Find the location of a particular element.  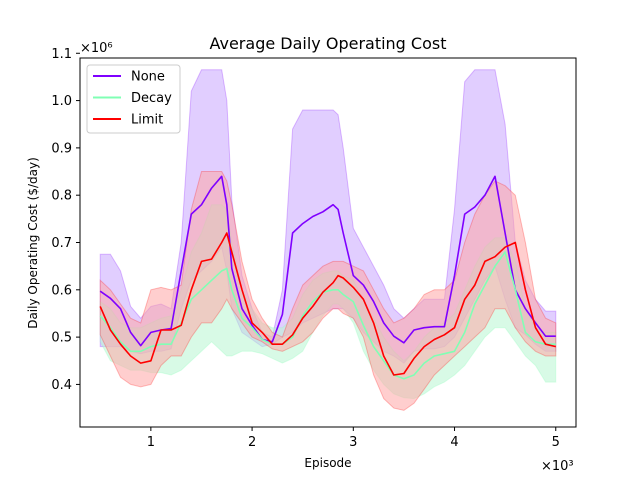

y-offset-text: ×10⁶ is located at coordinates (96, 48).